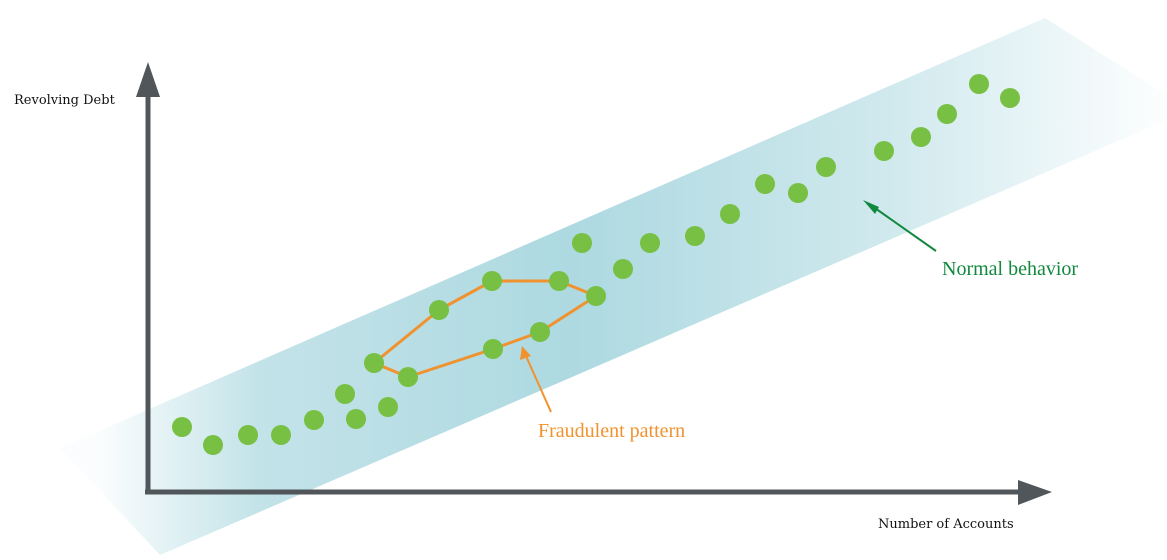 The width and height of the screenshot is (1167, 560). What do you see at coordinates (1035, 492) in the screenshot?
I see `x-axis-arrowhead` at bounding box center [1035, 492].